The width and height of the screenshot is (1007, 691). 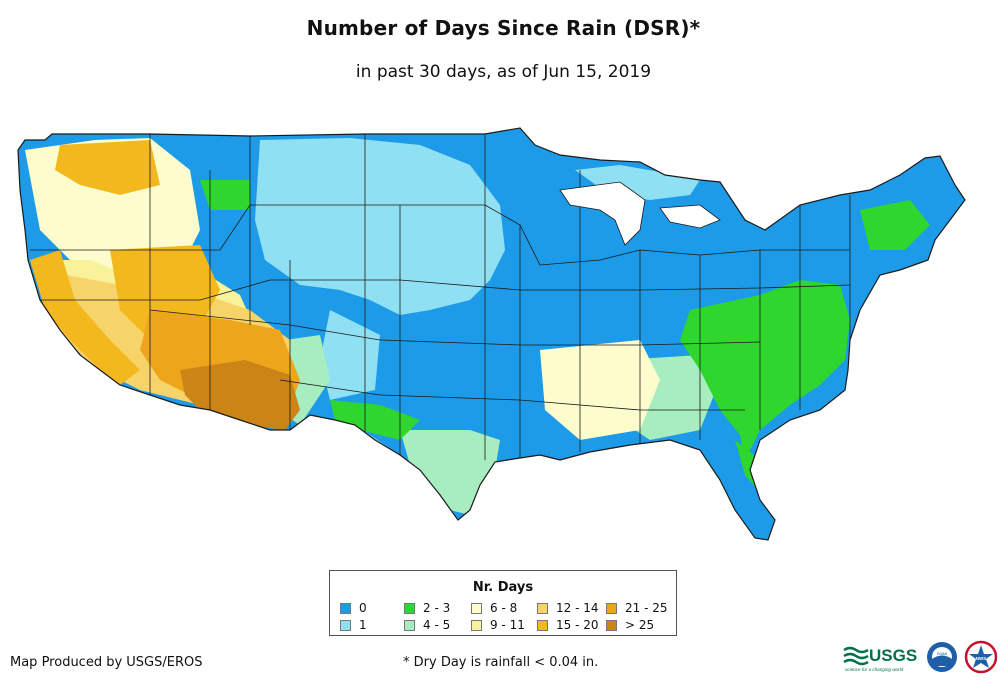 What do you see at coordinates (630, 625) in the screenshot?
I see `legend-item: > 25` at bounding box center [630, 625].